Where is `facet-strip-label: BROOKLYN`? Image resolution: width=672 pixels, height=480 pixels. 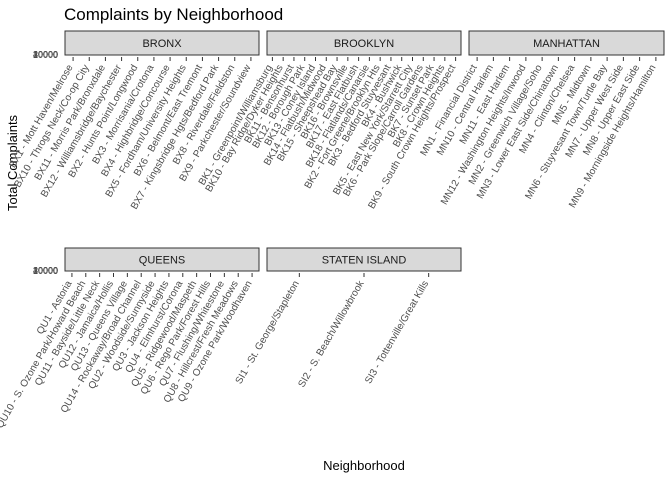
facet-strip-label: BROOKLYN is located at coordinates (364, 44).